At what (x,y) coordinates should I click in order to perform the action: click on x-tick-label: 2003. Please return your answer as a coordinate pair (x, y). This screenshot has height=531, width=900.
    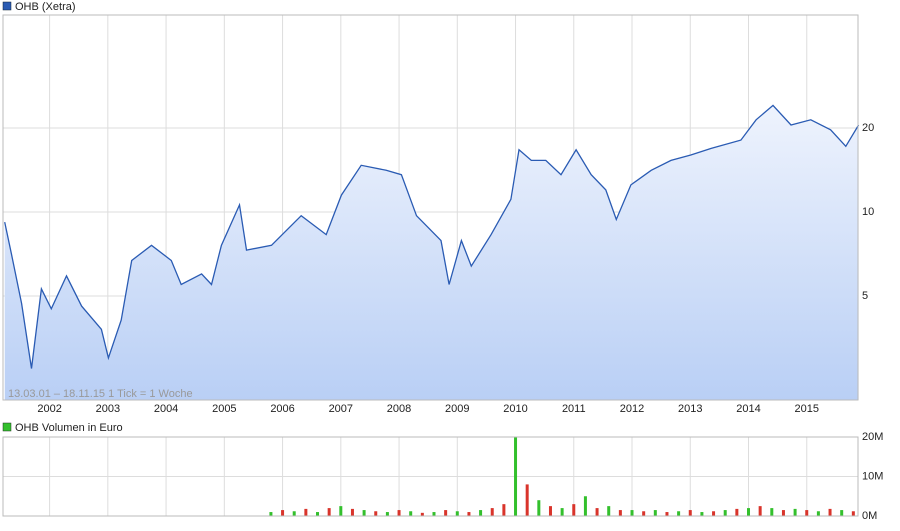
    Looking at the image, I should click on (108, 409).